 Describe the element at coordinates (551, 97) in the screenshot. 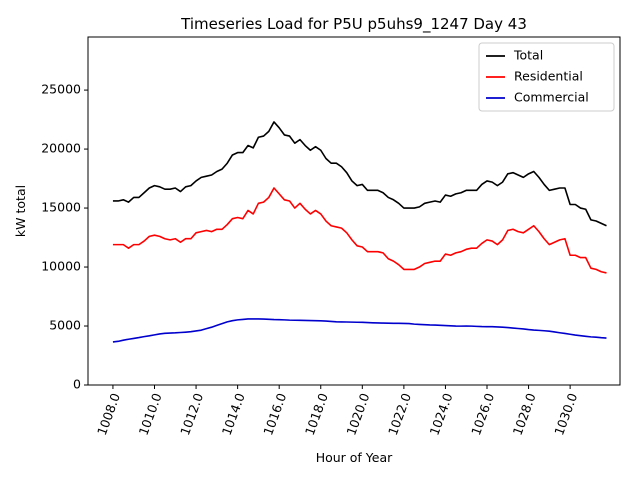

I see `legend-label-commercial: Commercial` at that location.